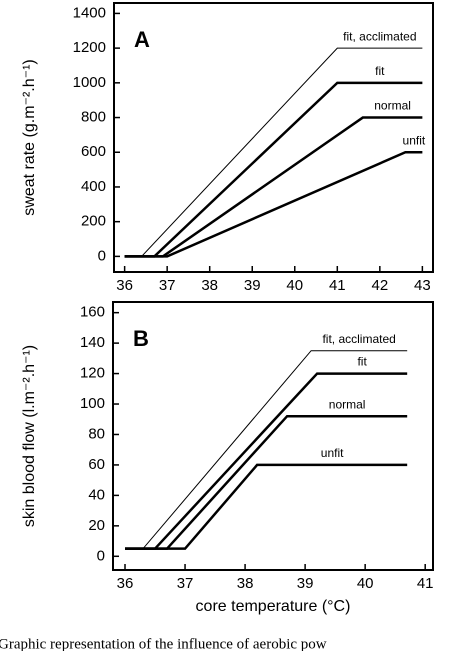  Describe the element at coordinates (422, 285) in the screenshot. I see `x-tick-label: 43` at that location.